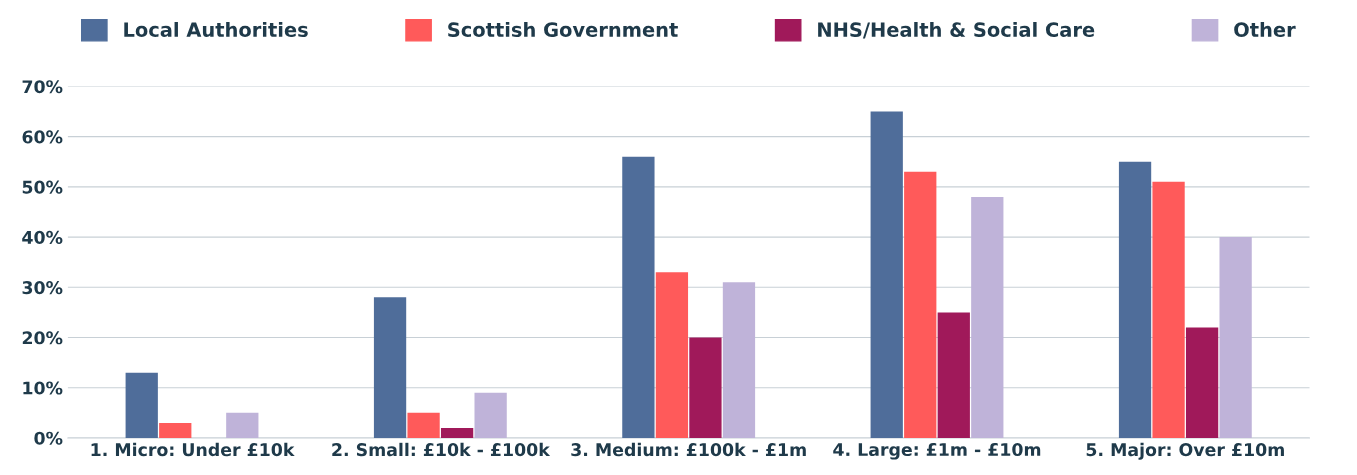 The width and height of the screenshot is (1357, 475). I want to click on x-tick-label: 5. Major: Over £10m, so click(1185, 451).